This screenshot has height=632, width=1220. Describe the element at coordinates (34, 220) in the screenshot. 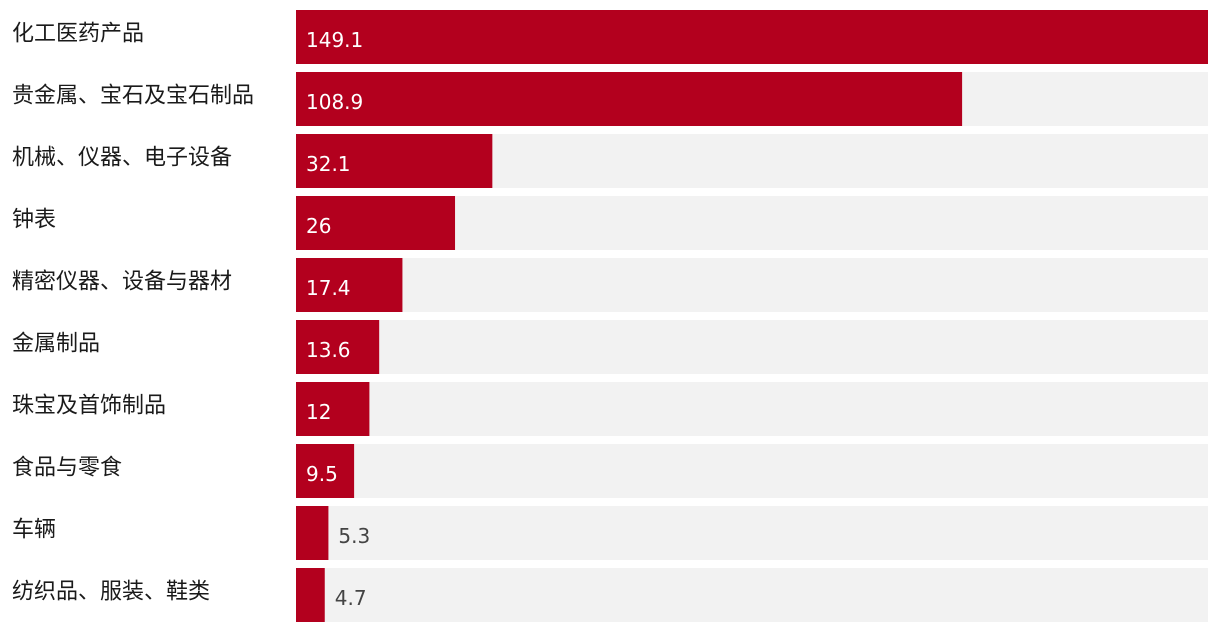

I see `category-label: 钟表` at that location.